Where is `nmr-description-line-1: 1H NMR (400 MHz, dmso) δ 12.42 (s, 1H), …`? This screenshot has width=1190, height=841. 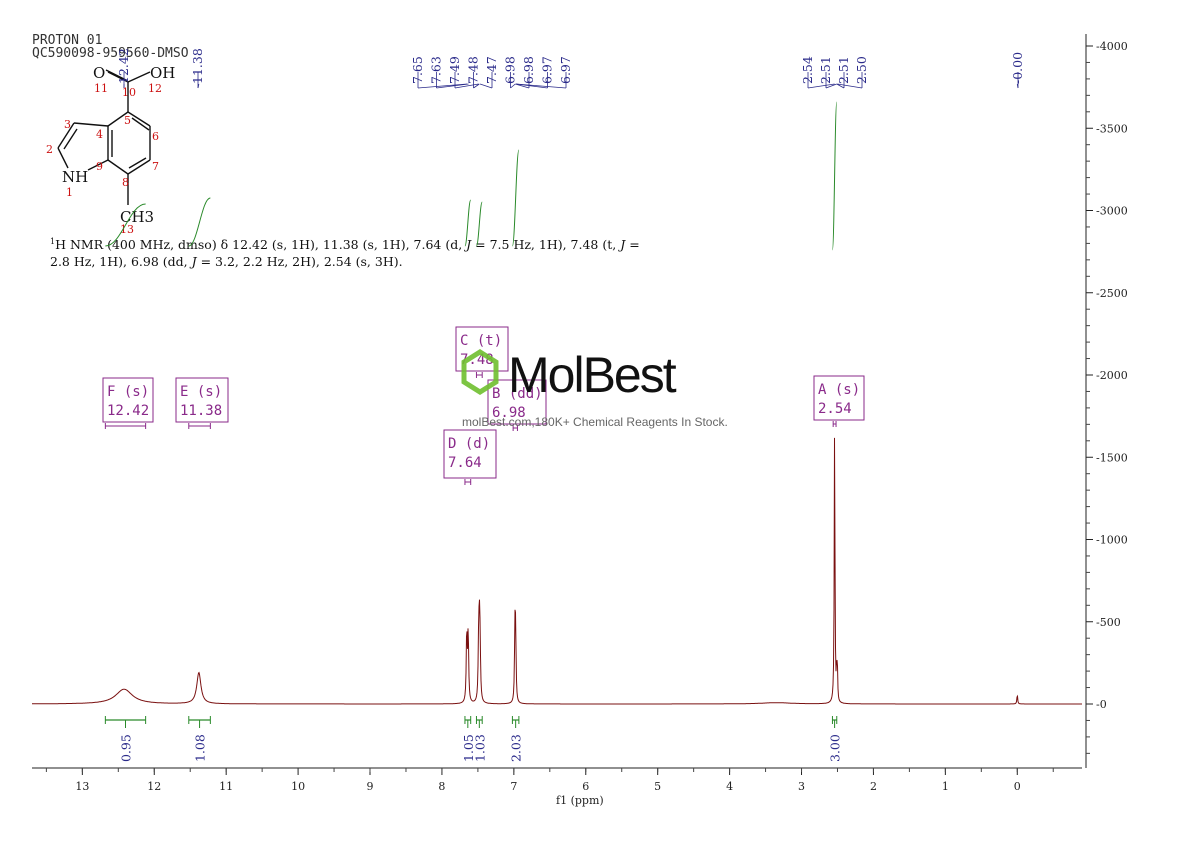 nmr-description-line-1: 1H NMR (400 MHz, dmso) δ 12.42 (s, 1H), … is located at coordinates (345, 244).